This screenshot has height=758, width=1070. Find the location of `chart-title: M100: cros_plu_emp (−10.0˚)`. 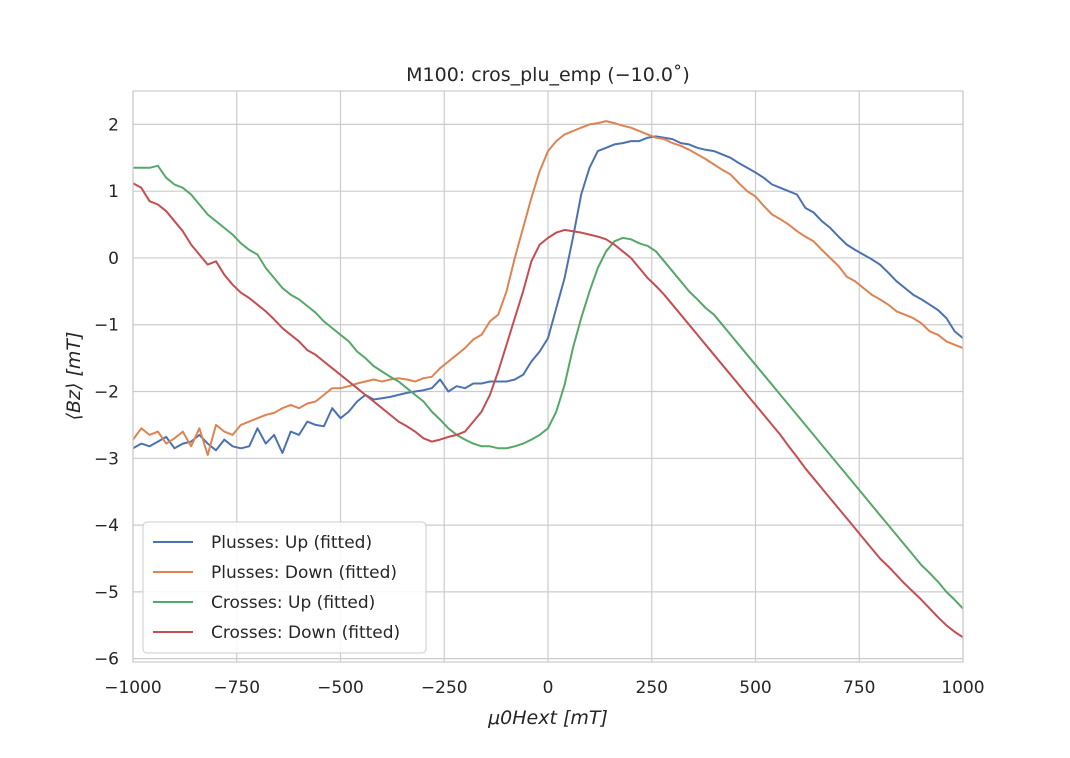

chart-title: M100: cros_plu_emp (−10.0˚) is located at coordinates (548, 75).